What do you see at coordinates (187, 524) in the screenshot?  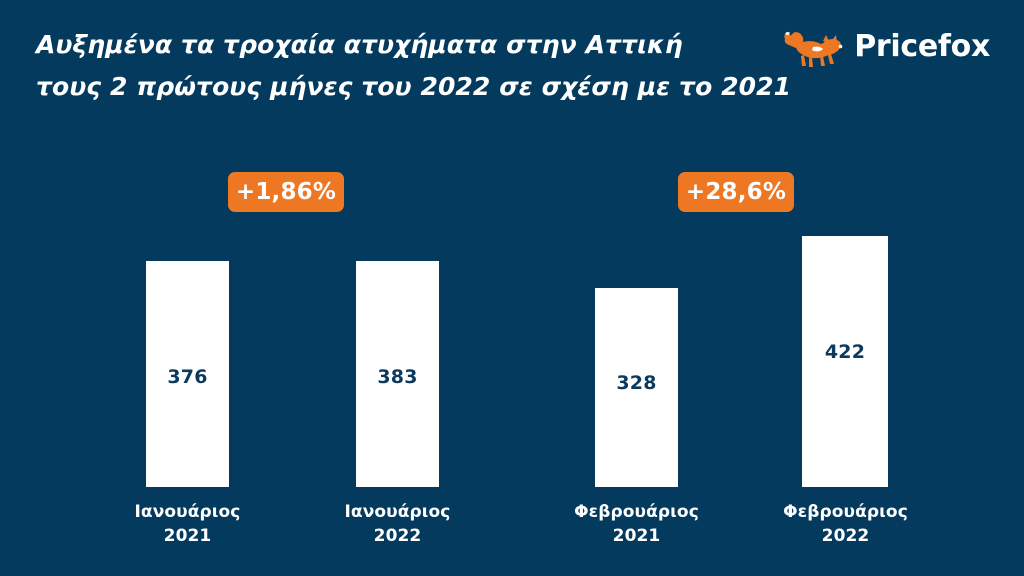 I see `axis-label-january-2021: Ιανουάριος 2021` at bounding box center [187, 524].